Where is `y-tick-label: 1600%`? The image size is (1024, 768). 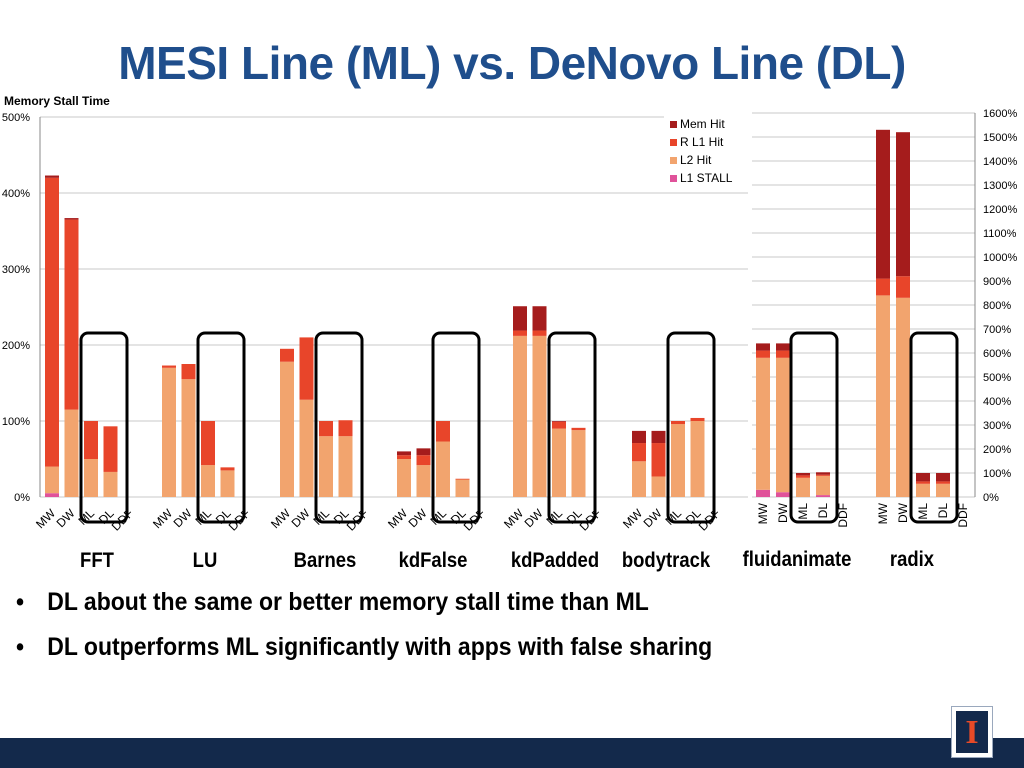
y-tick-label: 1600% is located at coordinates (1000, 114).